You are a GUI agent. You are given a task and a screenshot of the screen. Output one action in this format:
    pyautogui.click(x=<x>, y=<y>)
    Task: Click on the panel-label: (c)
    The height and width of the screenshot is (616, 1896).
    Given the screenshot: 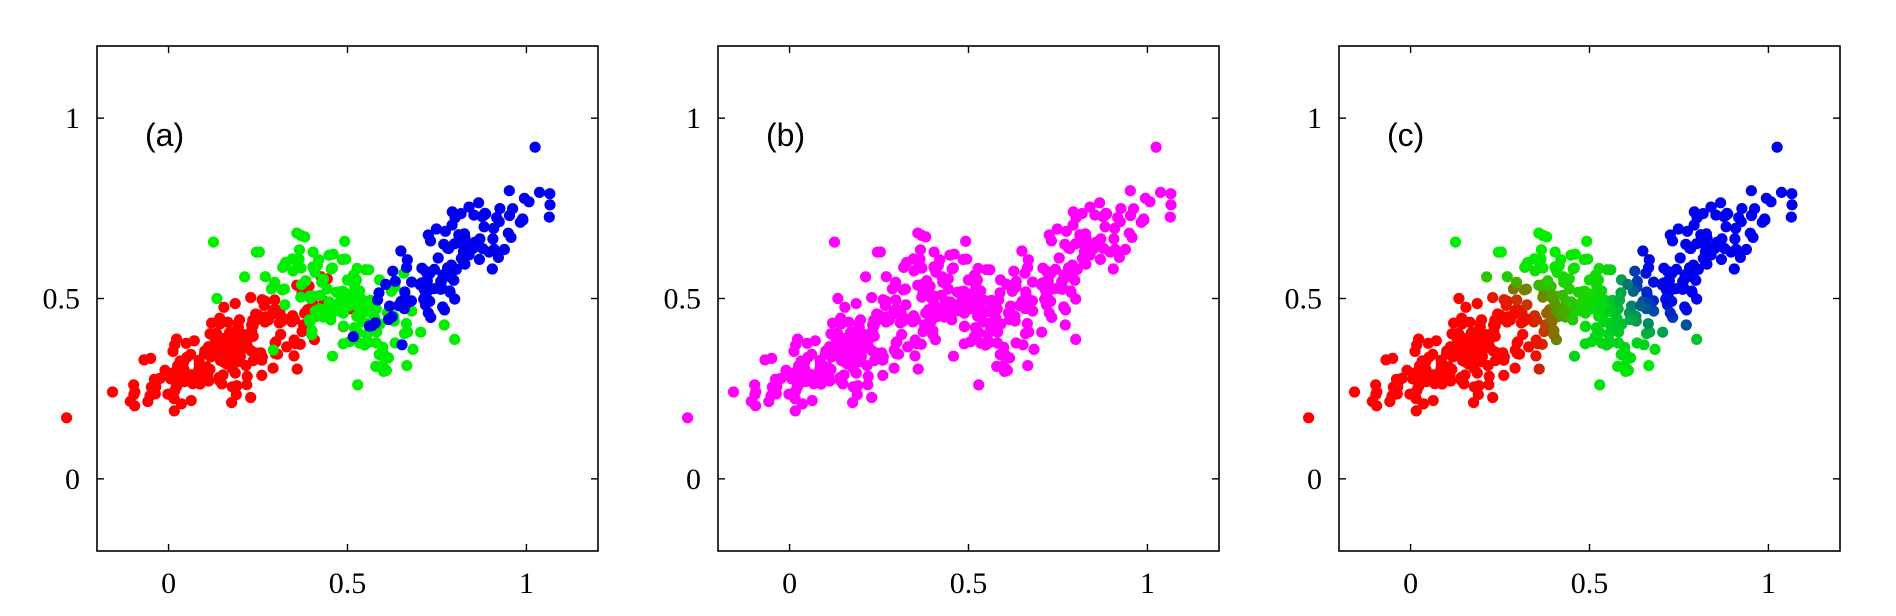 What is the action you would take?
    pyautogui.click(x=1405, y=135)
    